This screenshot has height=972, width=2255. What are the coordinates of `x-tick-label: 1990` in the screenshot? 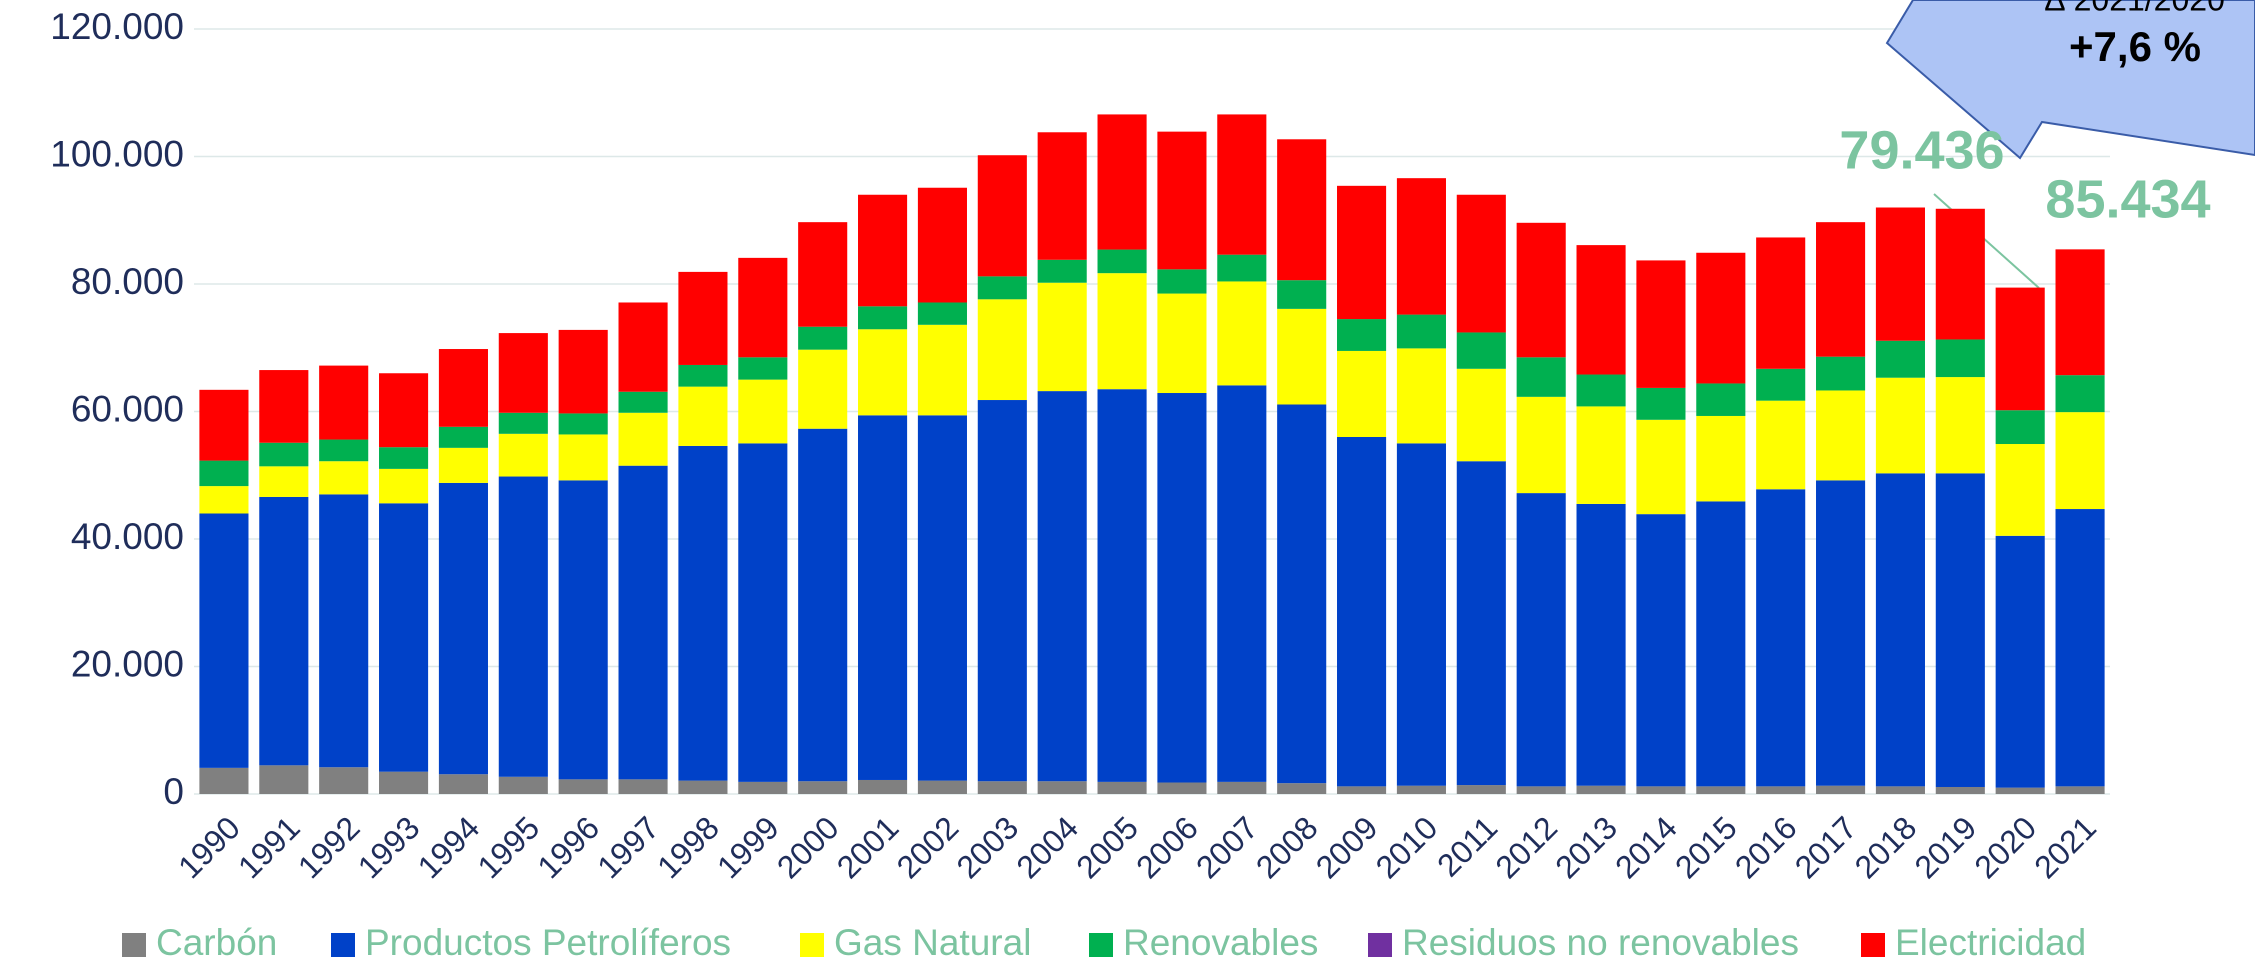 It's located at (209, 847).